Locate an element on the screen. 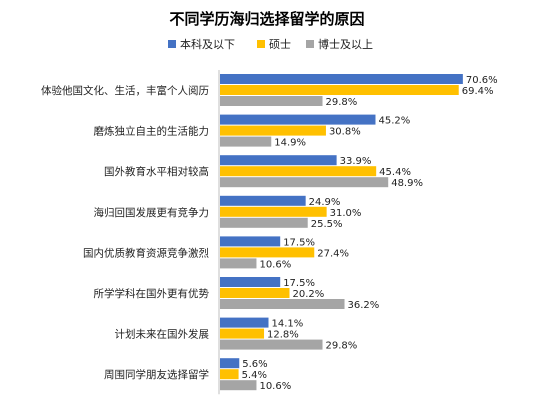  value-label: 5.6% is located at coordinates (254, 364).